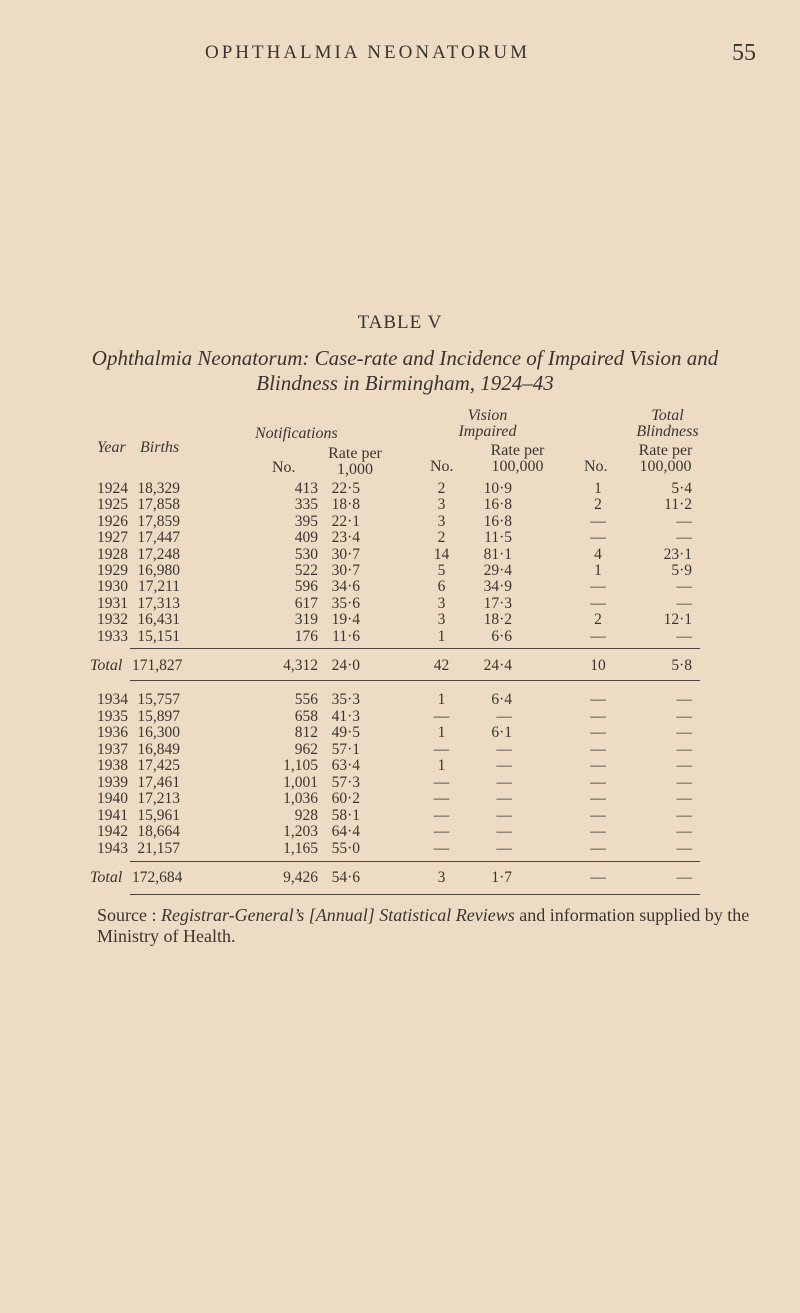 The height and width of the screenshot is (1313, 800). Describe the element at coordinates (112, 782) in the screenshot. I see `cell: 1939` at that location.